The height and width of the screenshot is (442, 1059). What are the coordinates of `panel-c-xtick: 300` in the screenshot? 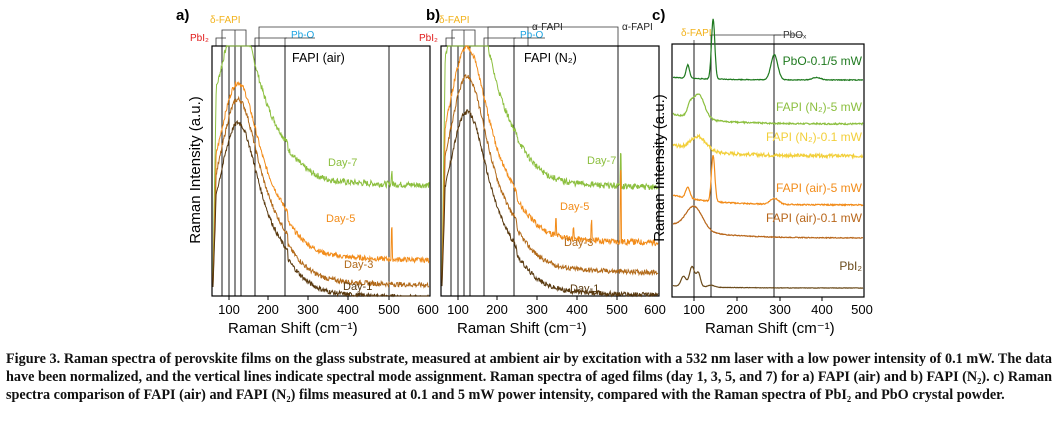 It's located at (780, 309).